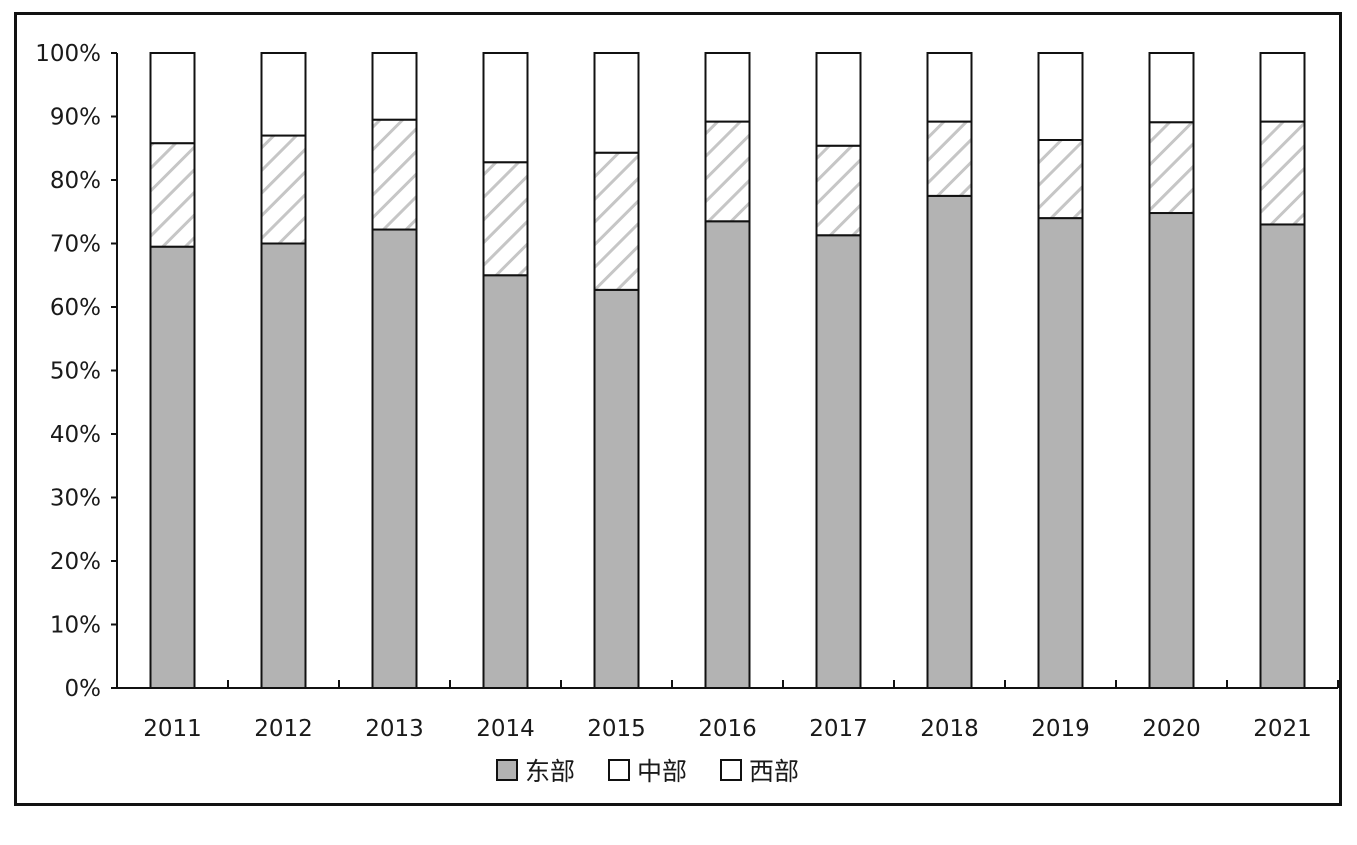 This screenshot has height=845, width=1357. Describe the element at coordinates (838, 729) in the screenshot. I see `x-tick-label: 2017` at that location.